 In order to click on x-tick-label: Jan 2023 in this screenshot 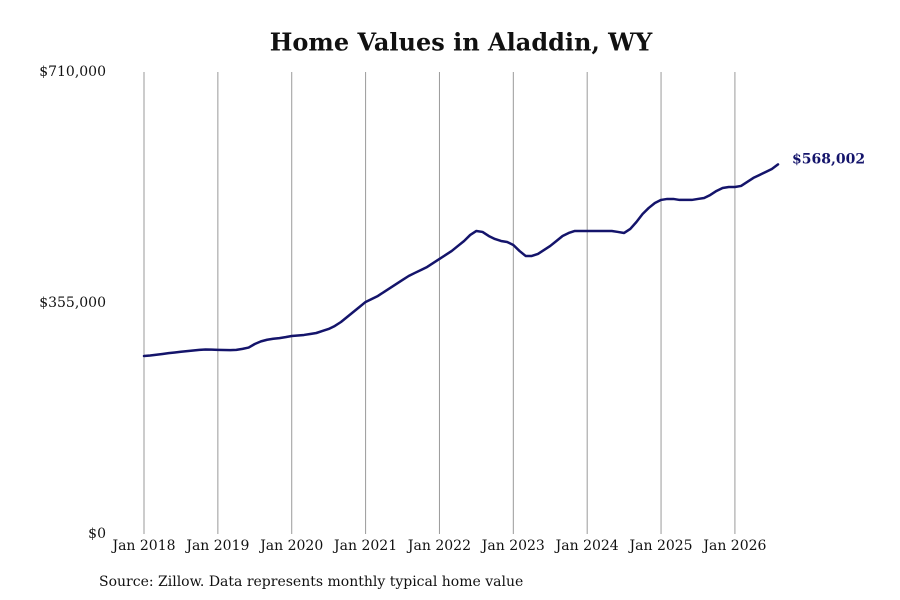, I will do `click(512, 546)`.